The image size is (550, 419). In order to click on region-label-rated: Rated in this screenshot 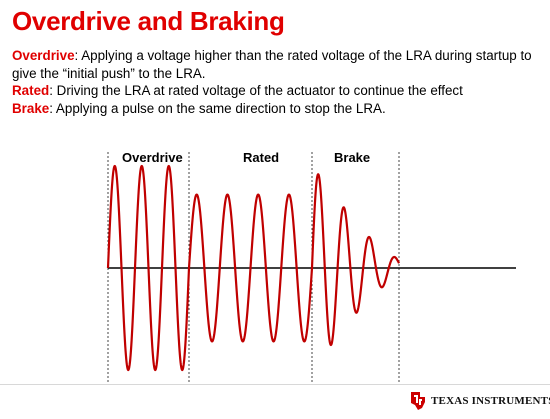, I will do `click(261, 157)`.